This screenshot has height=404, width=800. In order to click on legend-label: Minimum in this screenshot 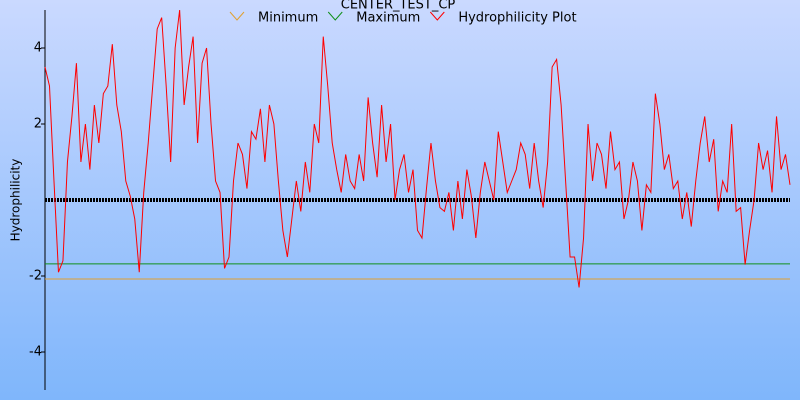, I will do `click(288, 18)`.